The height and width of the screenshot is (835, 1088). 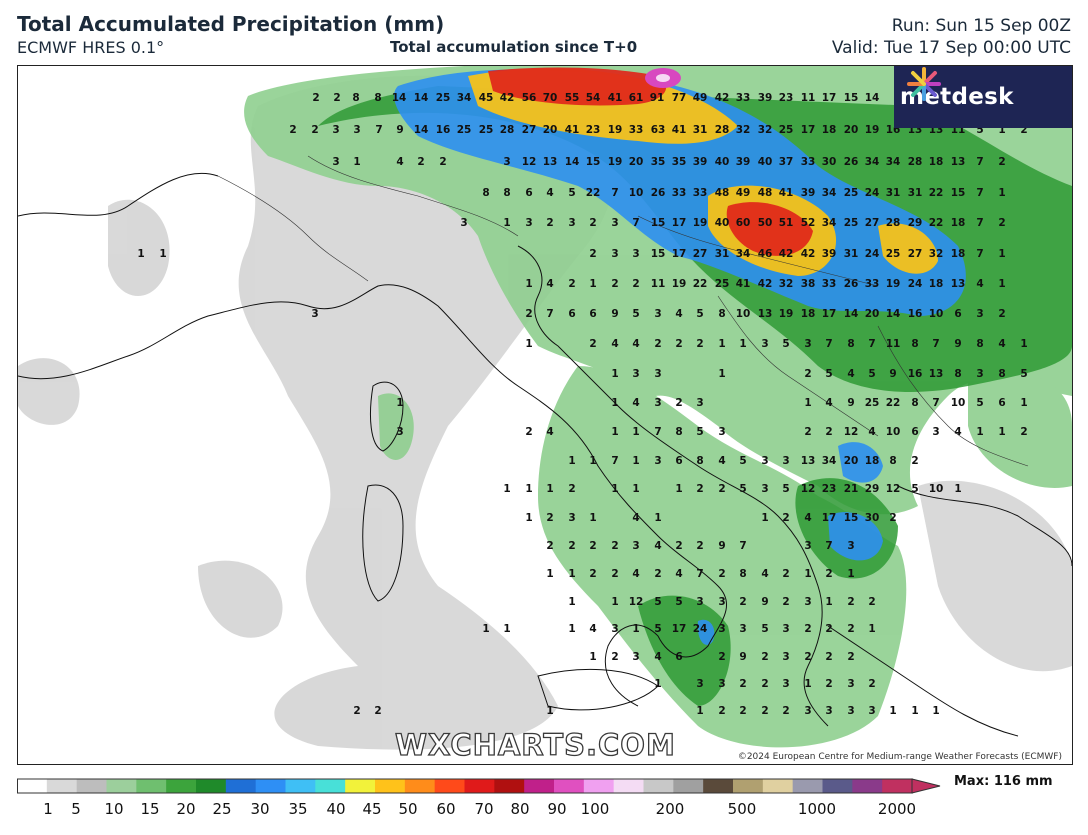 I want to click on burst-icon, so click(x=924, y=84).